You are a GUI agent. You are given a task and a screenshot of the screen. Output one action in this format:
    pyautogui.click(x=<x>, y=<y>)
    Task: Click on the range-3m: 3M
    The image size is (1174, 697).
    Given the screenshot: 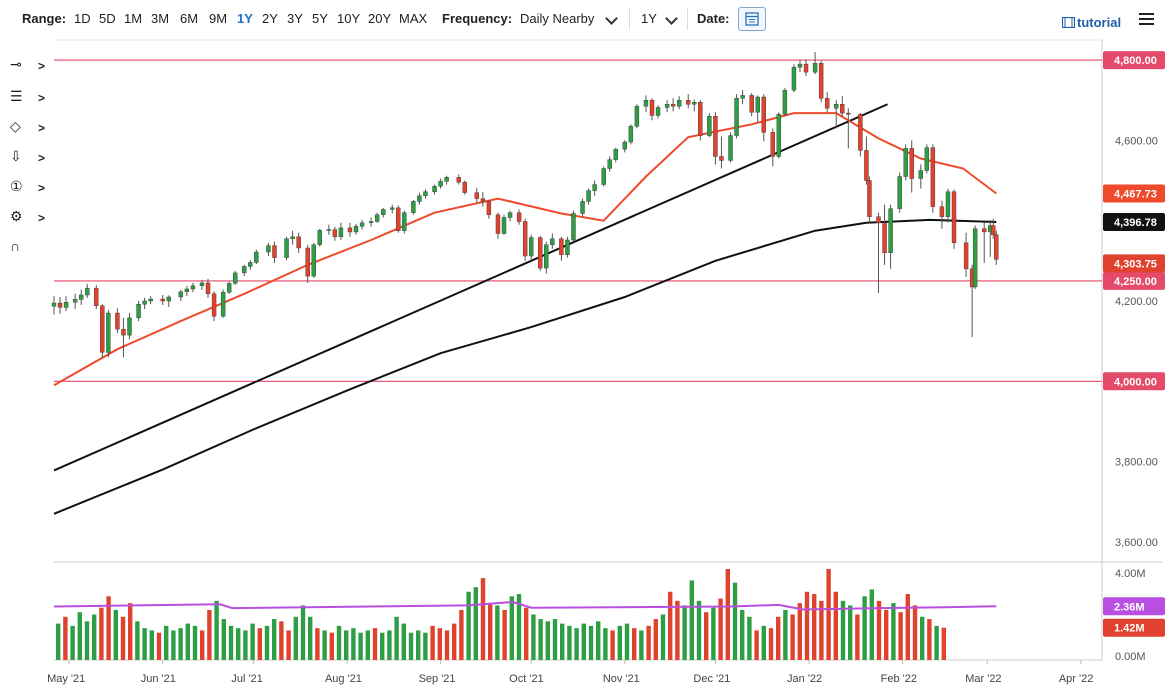 What is the action you would take?
    pyautogui.click(x=160, y=18)
    